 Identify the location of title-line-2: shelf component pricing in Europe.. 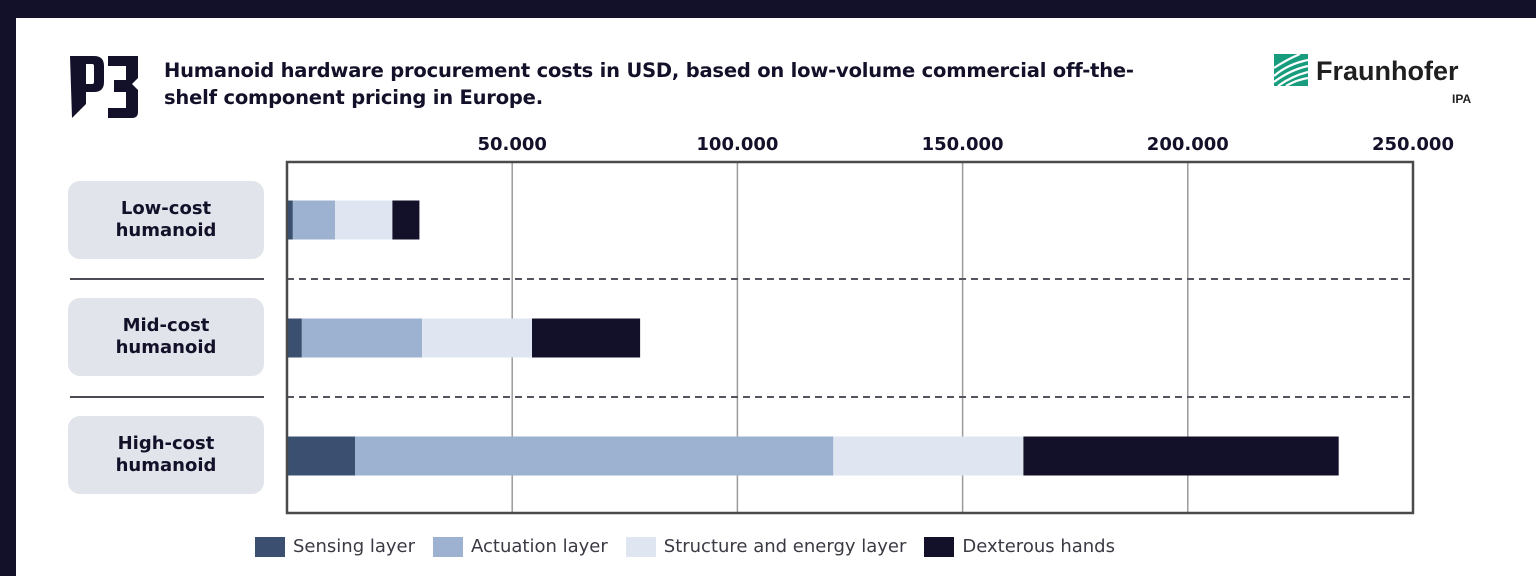
(353, 97).